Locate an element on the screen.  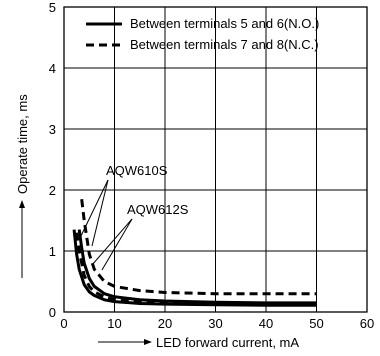
x-tick-label: 10 is located at coordinates (114, 323).